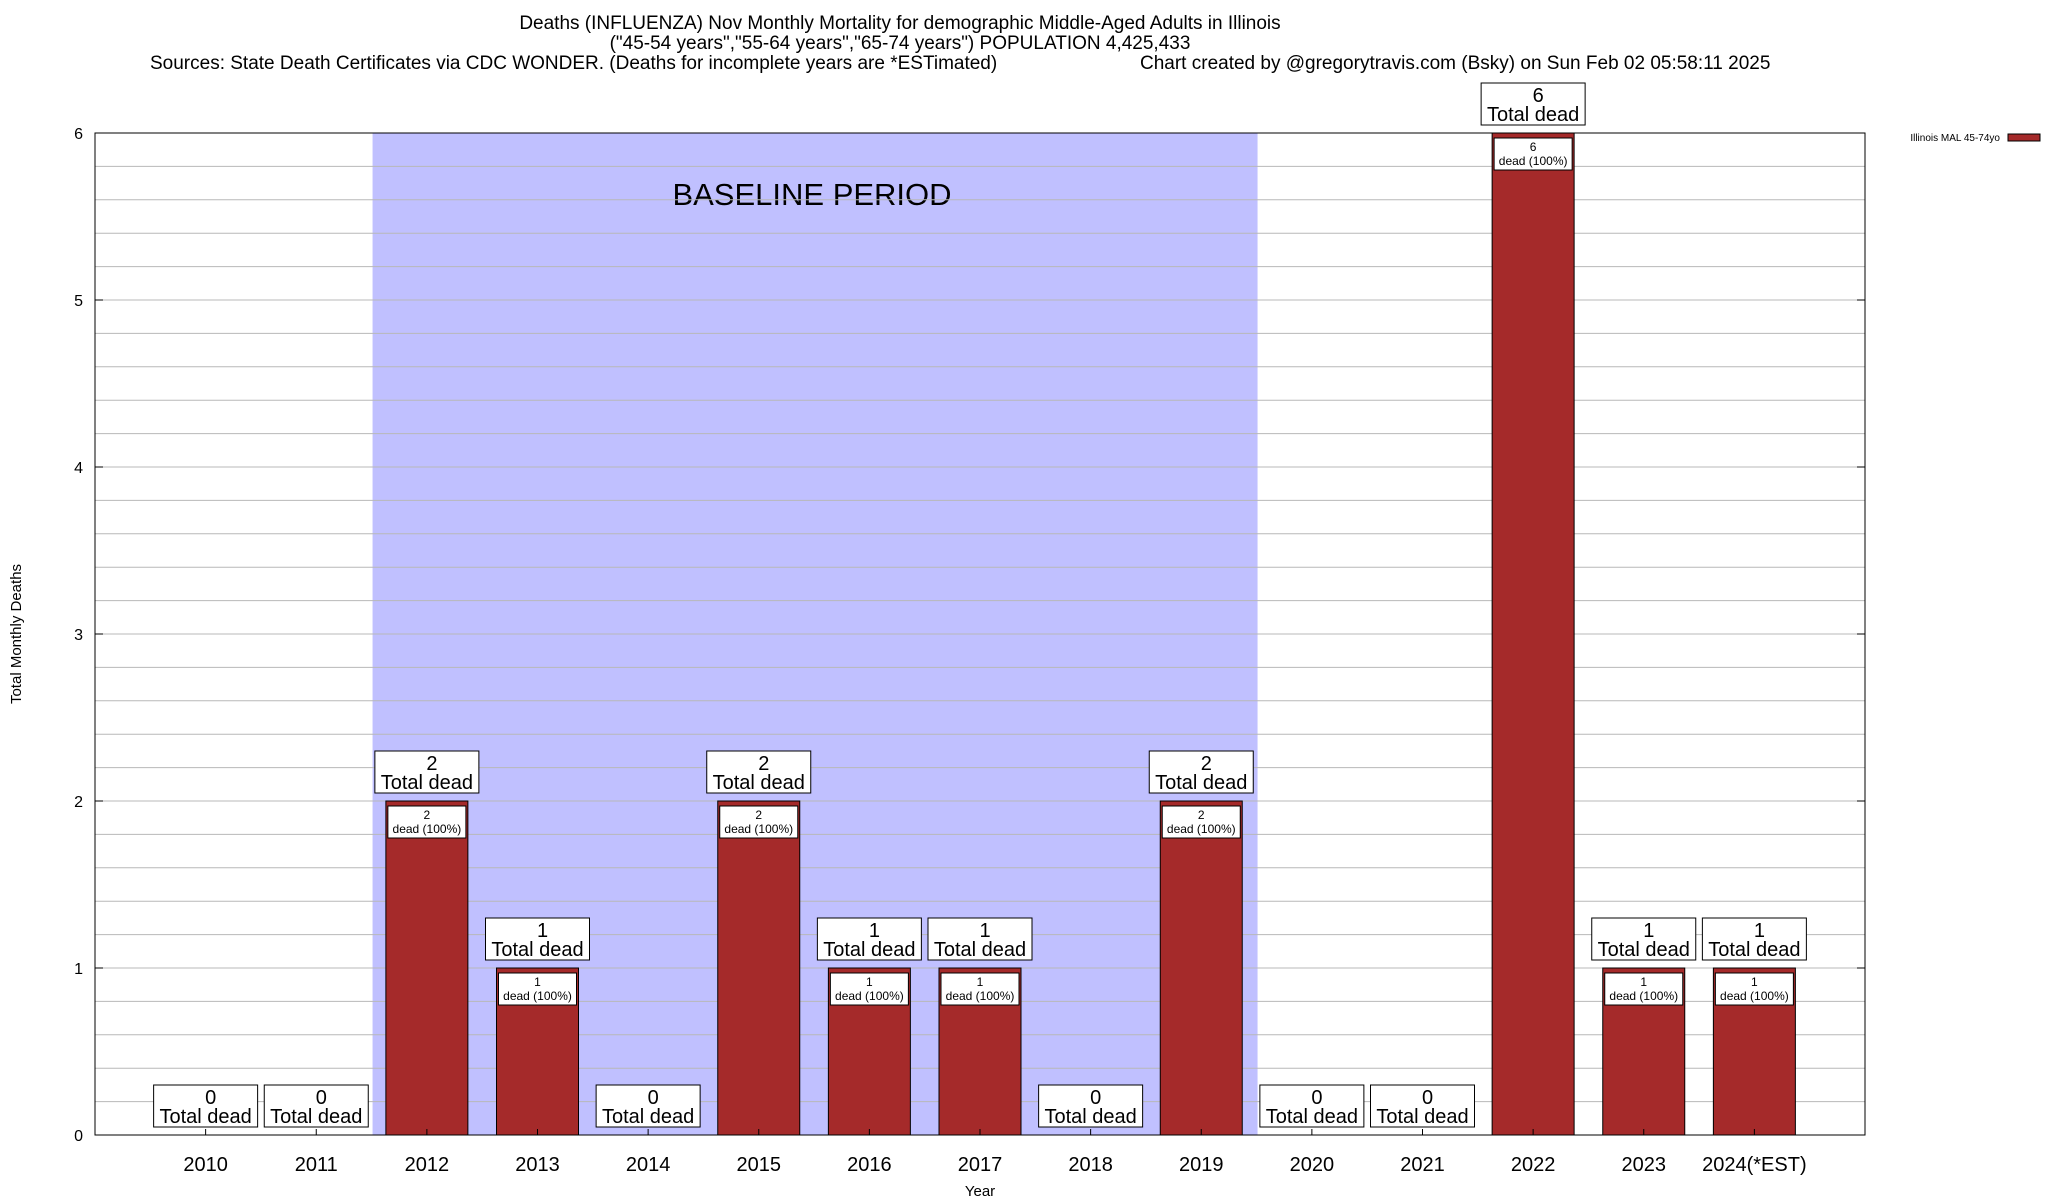  I want to click on x-tick-label: 2015, so click(759, 1165).